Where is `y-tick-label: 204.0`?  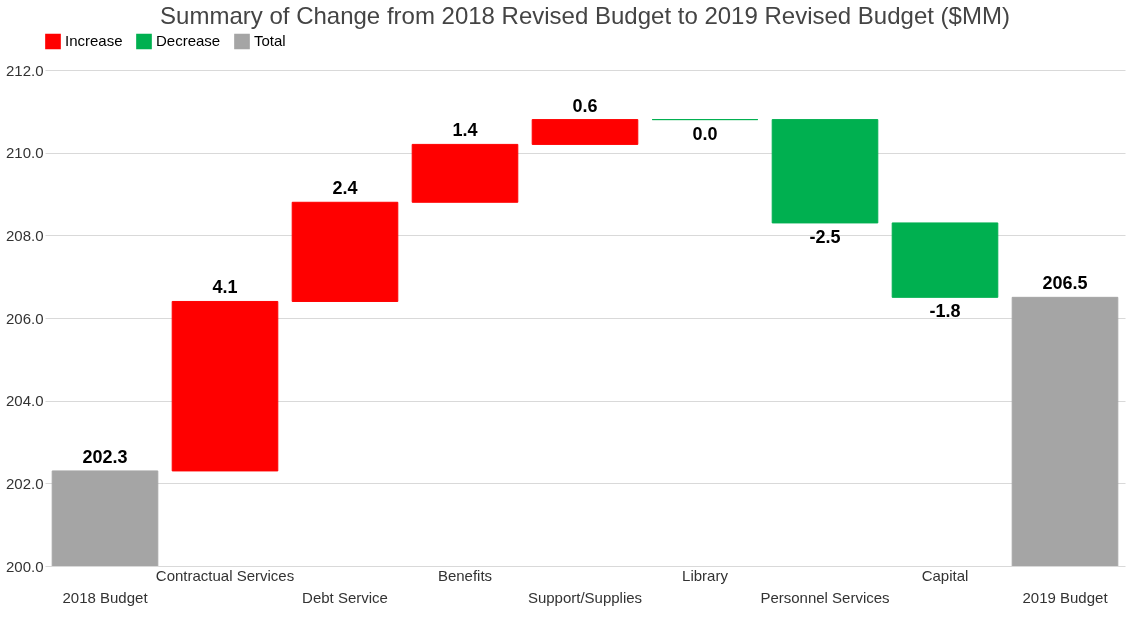
y-tick-label: 204.0 is located at coordinates (24, 401).